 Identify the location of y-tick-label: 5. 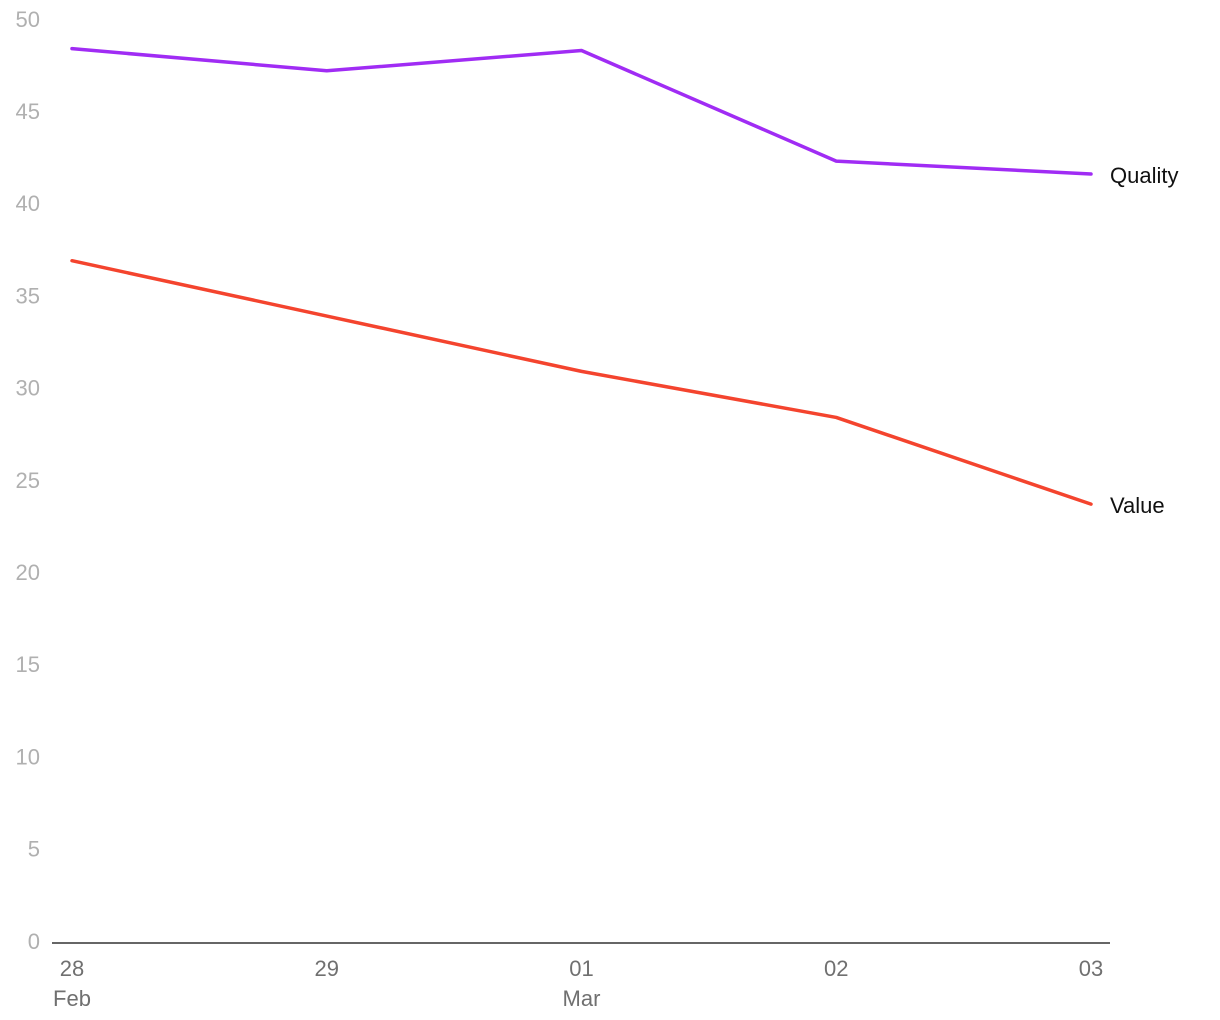
(34, 849).